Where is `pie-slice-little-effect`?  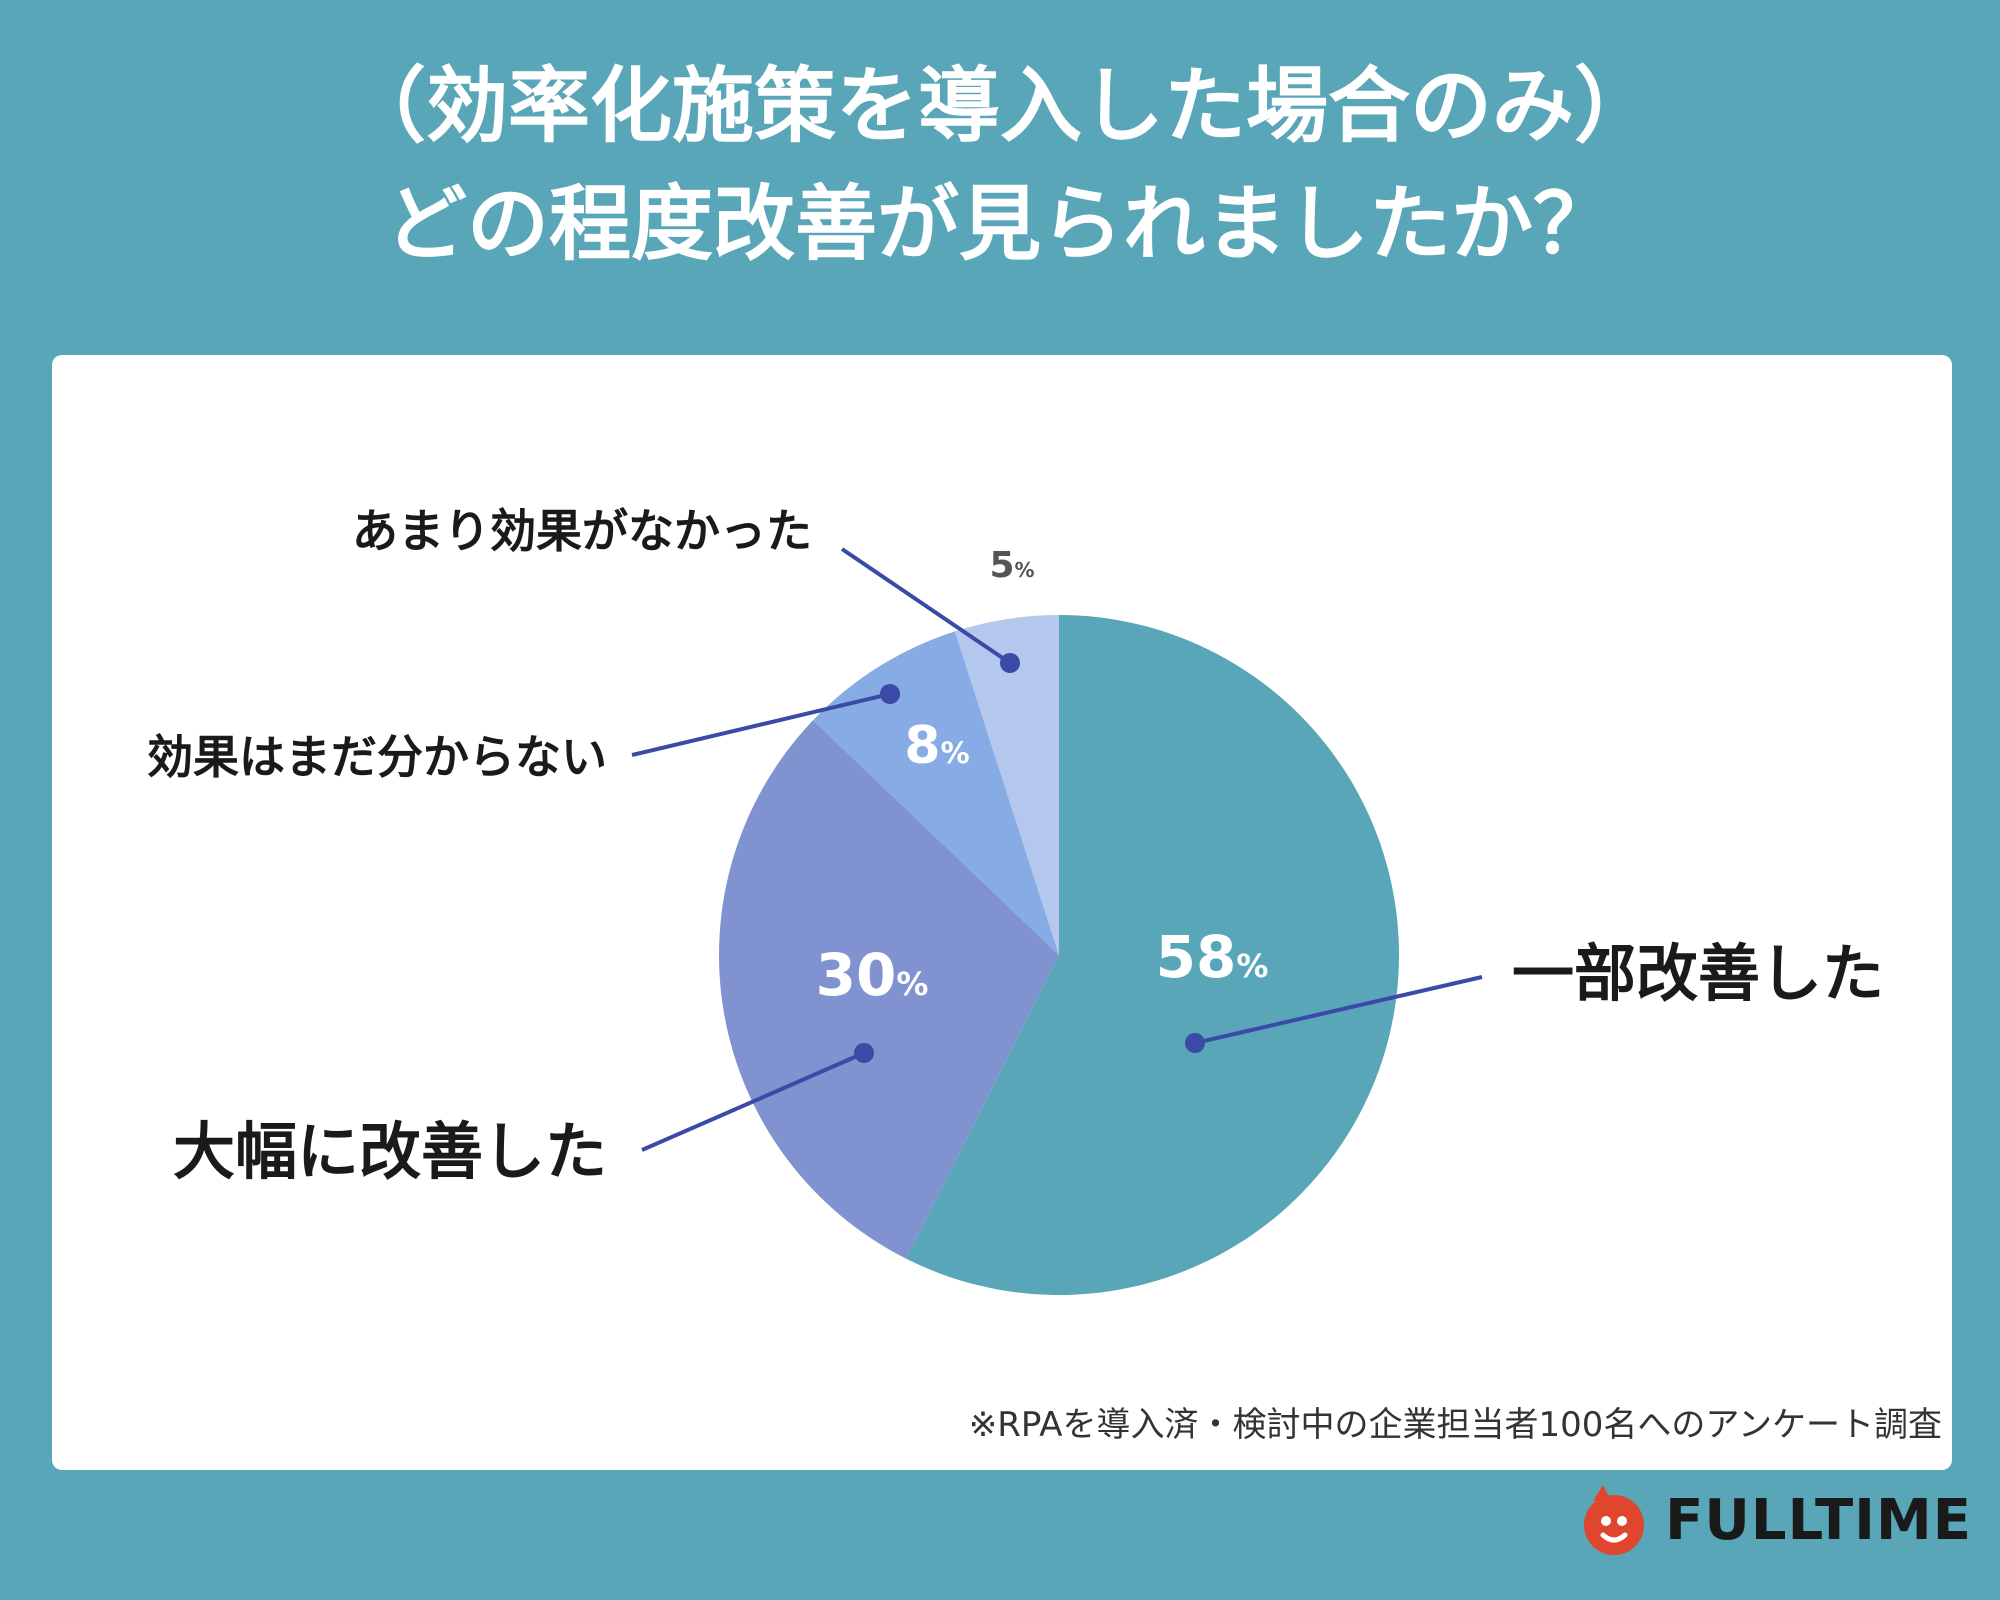 pie-slice-little-effect is located at coordinates (1006, 785).